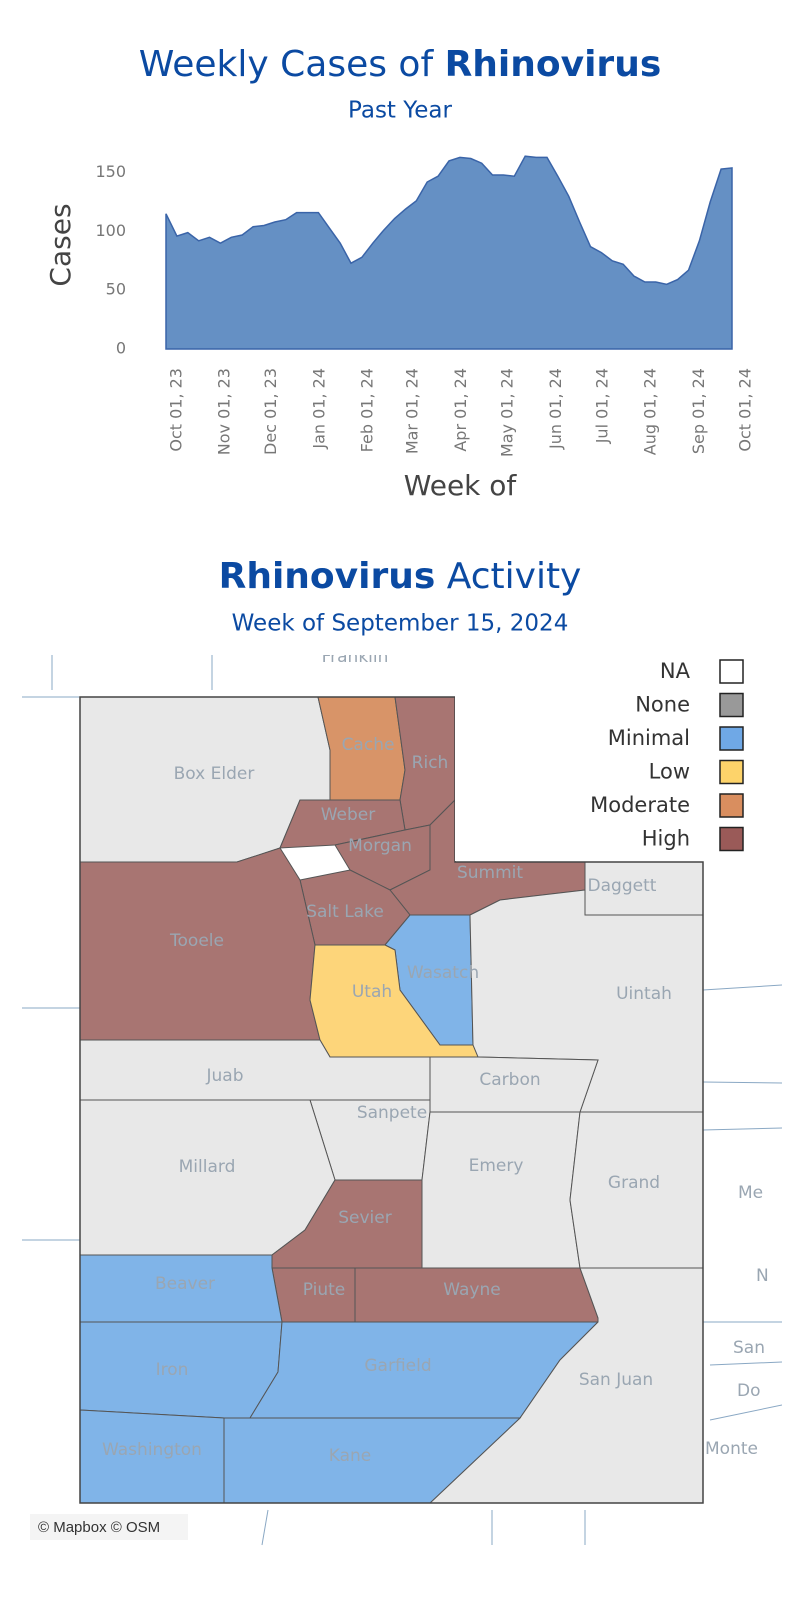 Image resolution: width=800 pixels, height=1600 pixels. Describe the element at coordinates (348, 815) in the screenshot. I see `county-label: Weber` at that location.